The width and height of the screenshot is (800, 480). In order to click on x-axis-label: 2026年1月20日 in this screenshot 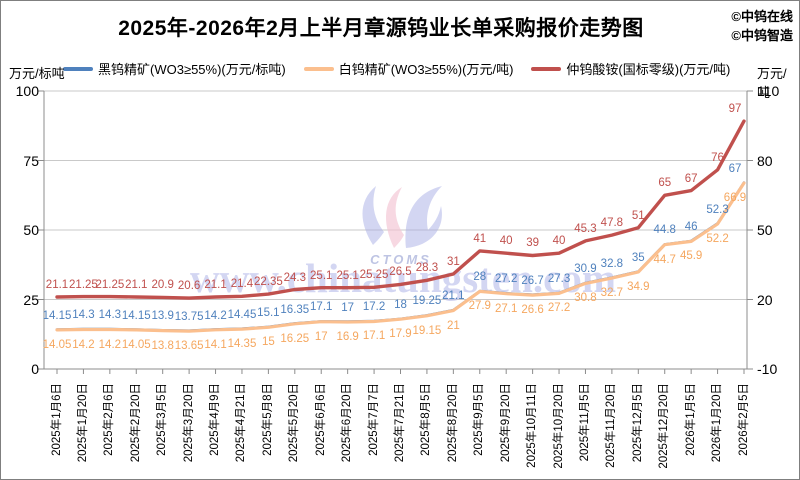, I will do `click(717, 423)`.